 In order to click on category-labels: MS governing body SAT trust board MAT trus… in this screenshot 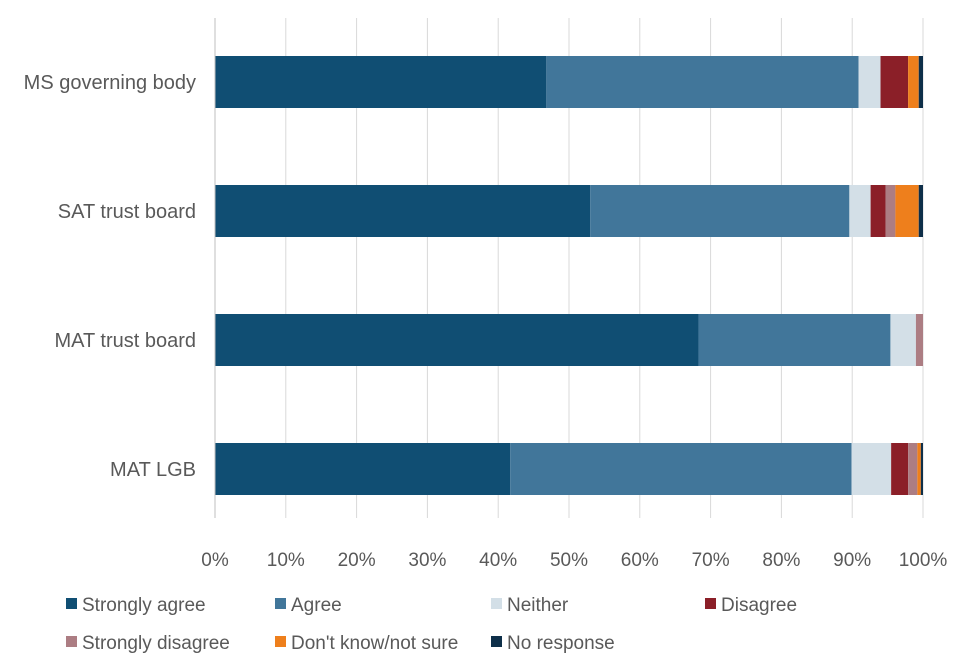, I will do `click(110, 276)`.